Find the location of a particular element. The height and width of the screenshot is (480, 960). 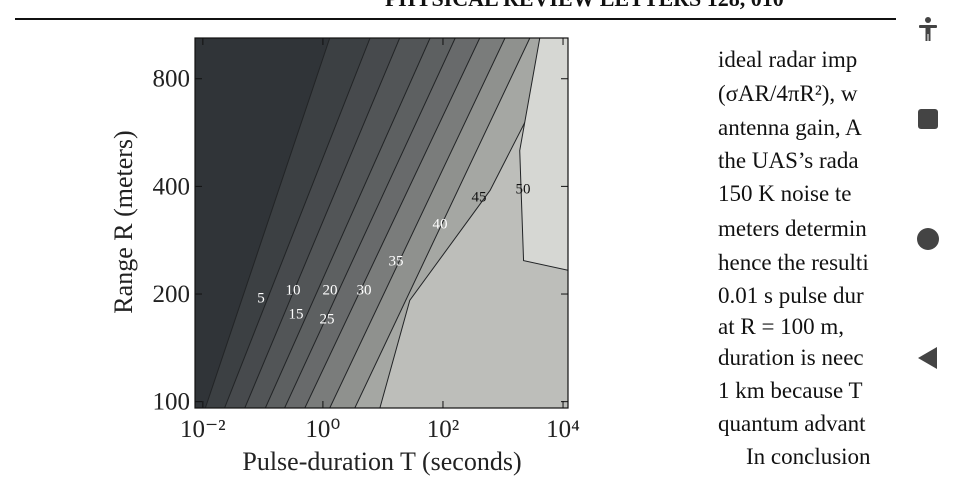

contour-label: 40 is located at coordinates (440, 224).